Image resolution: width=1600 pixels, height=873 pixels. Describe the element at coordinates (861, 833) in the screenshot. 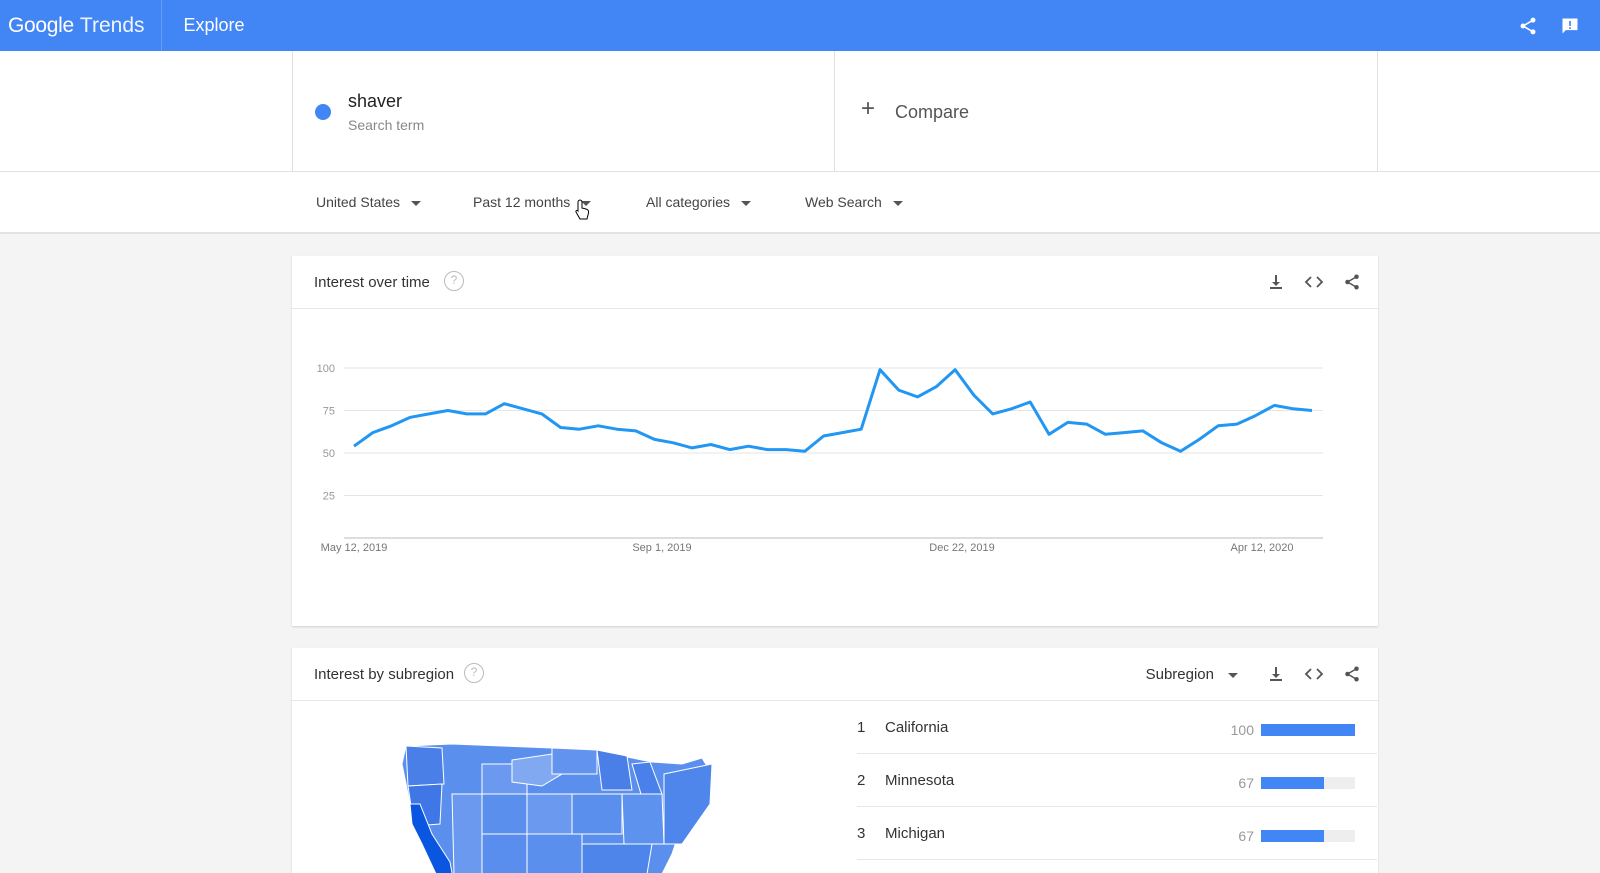

I see `rank-number: 3` at that location.